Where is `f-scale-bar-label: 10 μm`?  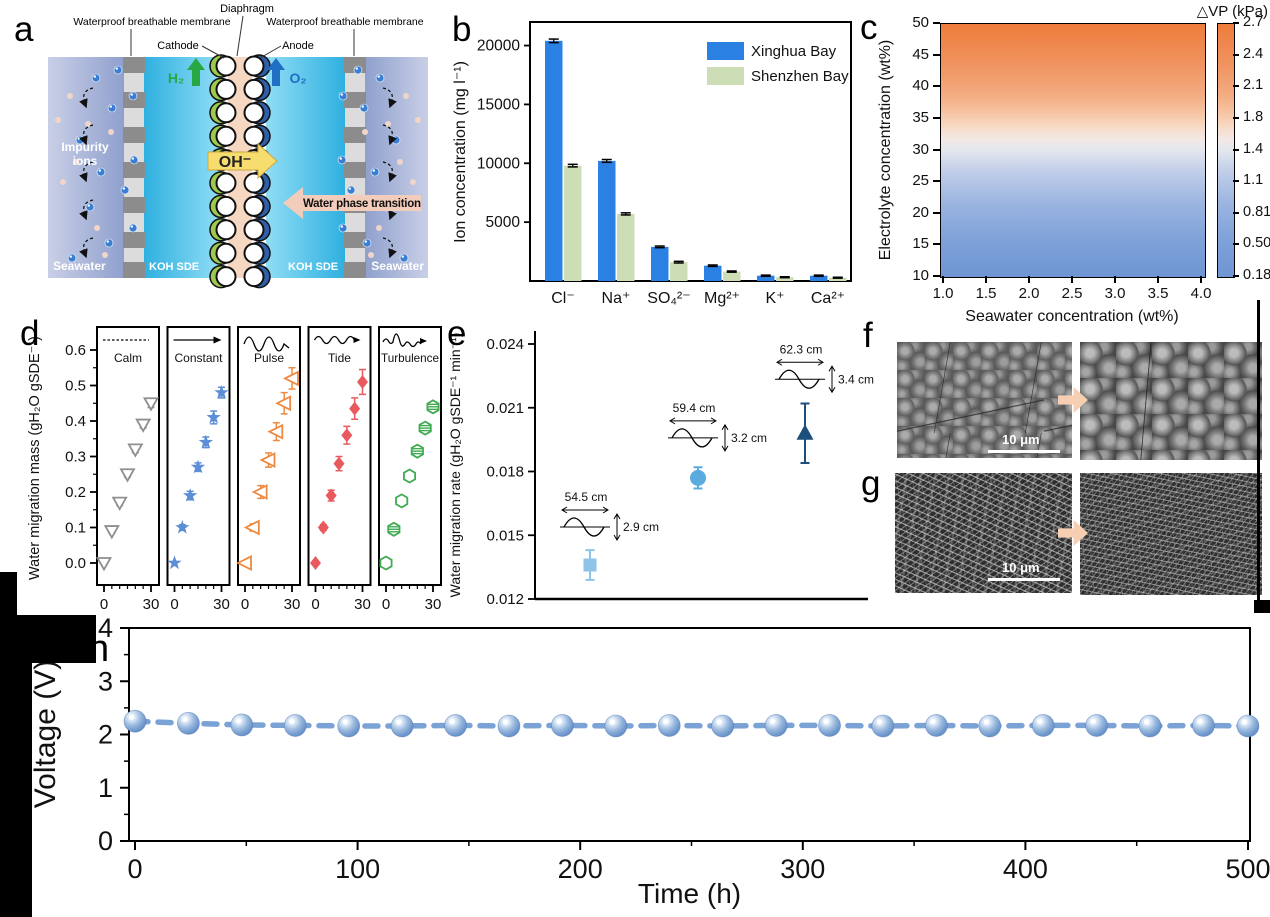 f-scale-bar-label: 10 μm is located at coordinates (1021, 439).